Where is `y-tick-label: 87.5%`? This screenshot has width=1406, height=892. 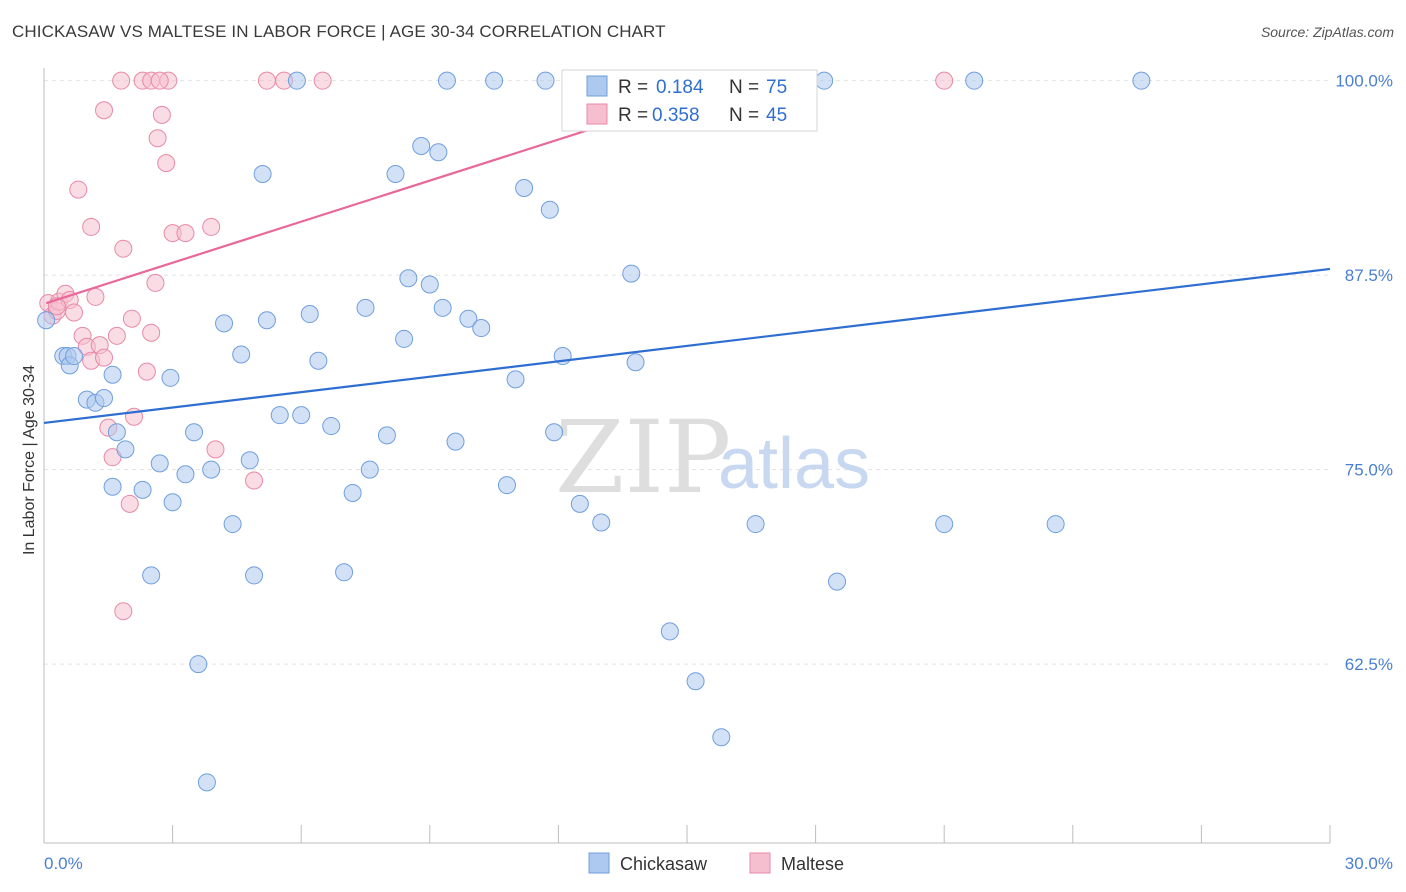 y-tick-label: 87.5% is located at coordinates (1369, 275).